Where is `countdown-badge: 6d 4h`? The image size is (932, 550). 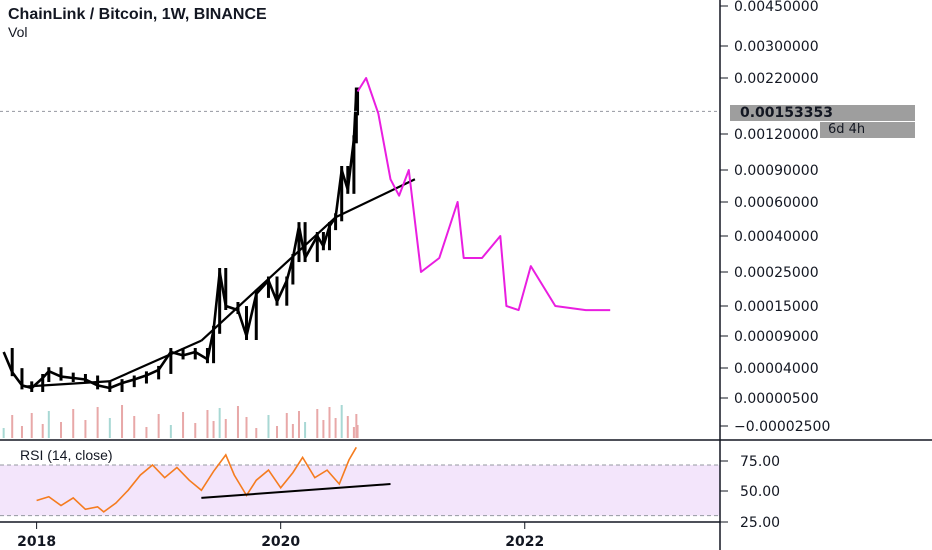 countdown-badge: 6d 4h is located at coordinates (867, 130).